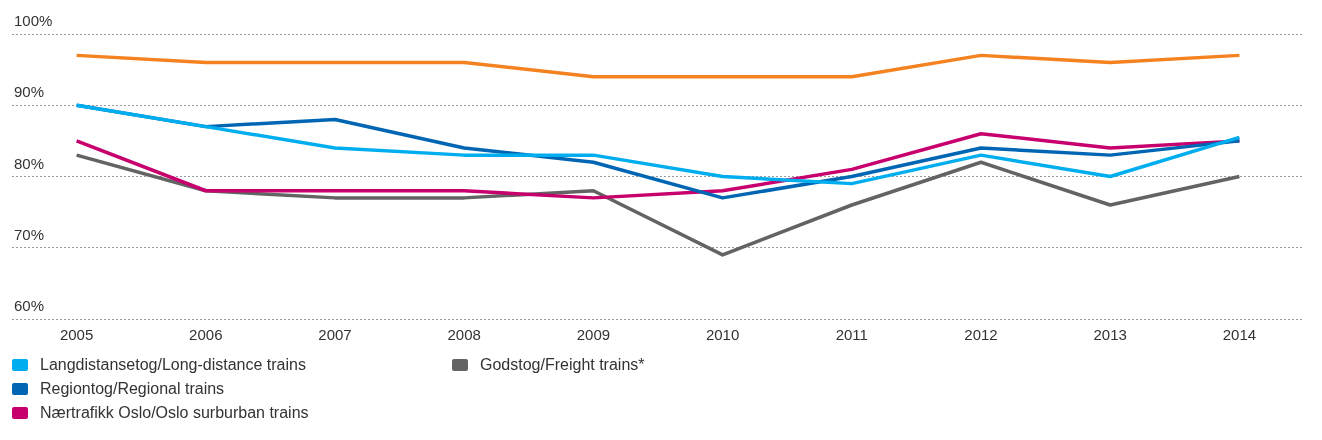 The width and height of the screenshot is (1322, 440). What do you see at coordinates (981, 335) in the screenshot?
I see `x-tick-label: 2012` at bounding box center [981, 335].